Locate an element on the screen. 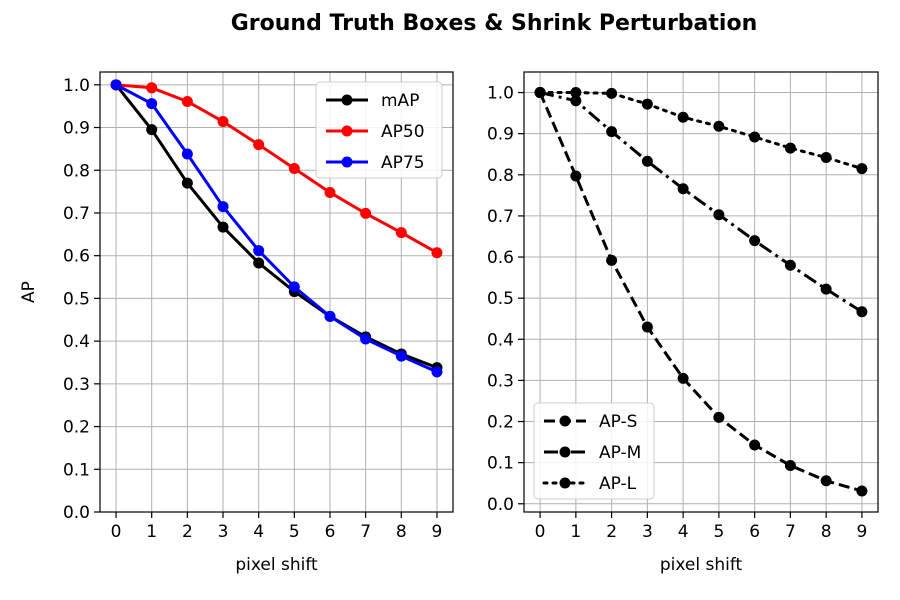  legend-label-ap75: AP75 is located at coordinates (403, 163).